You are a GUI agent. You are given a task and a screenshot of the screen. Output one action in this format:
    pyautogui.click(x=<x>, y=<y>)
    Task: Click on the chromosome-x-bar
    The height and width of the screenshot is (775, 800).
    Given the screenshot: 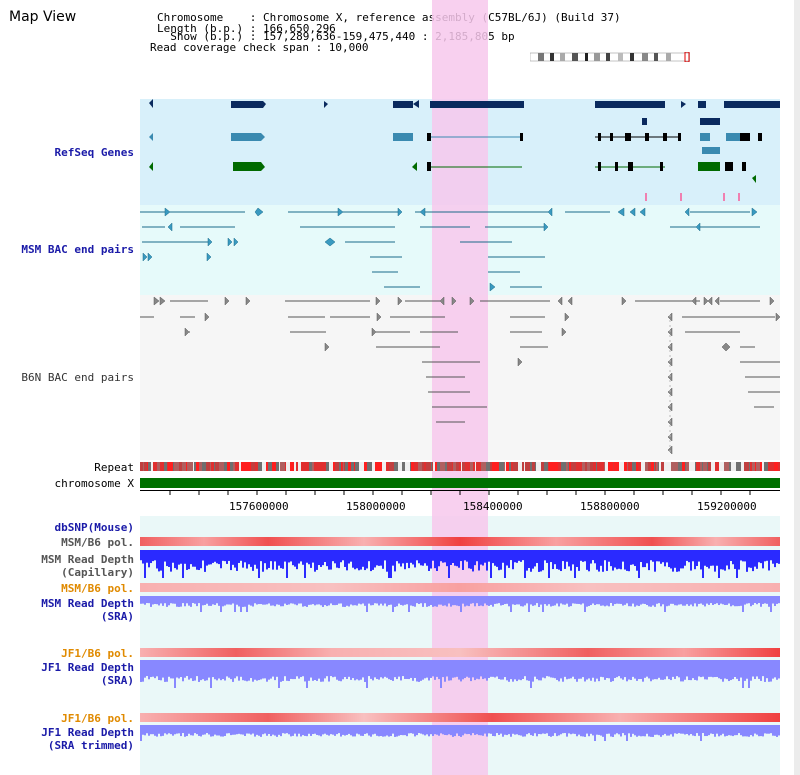 What is the action you would take?
    pyautogui.click(x=460, y=483)
    